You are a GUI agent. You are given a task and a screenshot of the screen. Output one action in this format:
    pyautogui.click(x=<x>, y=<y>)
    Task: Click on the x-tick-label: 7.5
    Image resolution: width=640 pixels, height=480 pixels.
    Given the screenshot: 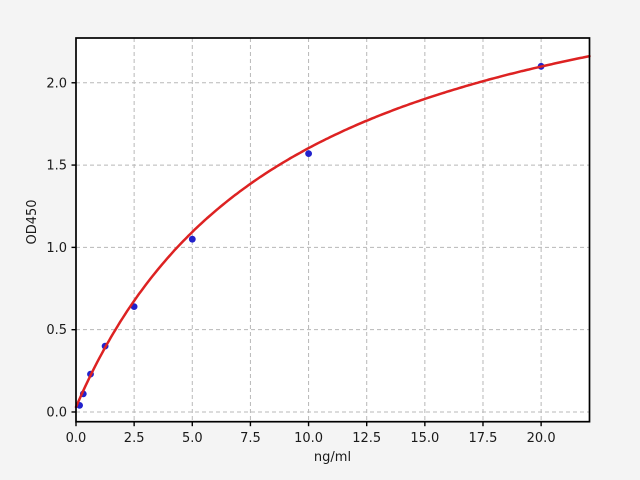 What is the action you would take?
    pyautogui.click(x=250, y=438)
    